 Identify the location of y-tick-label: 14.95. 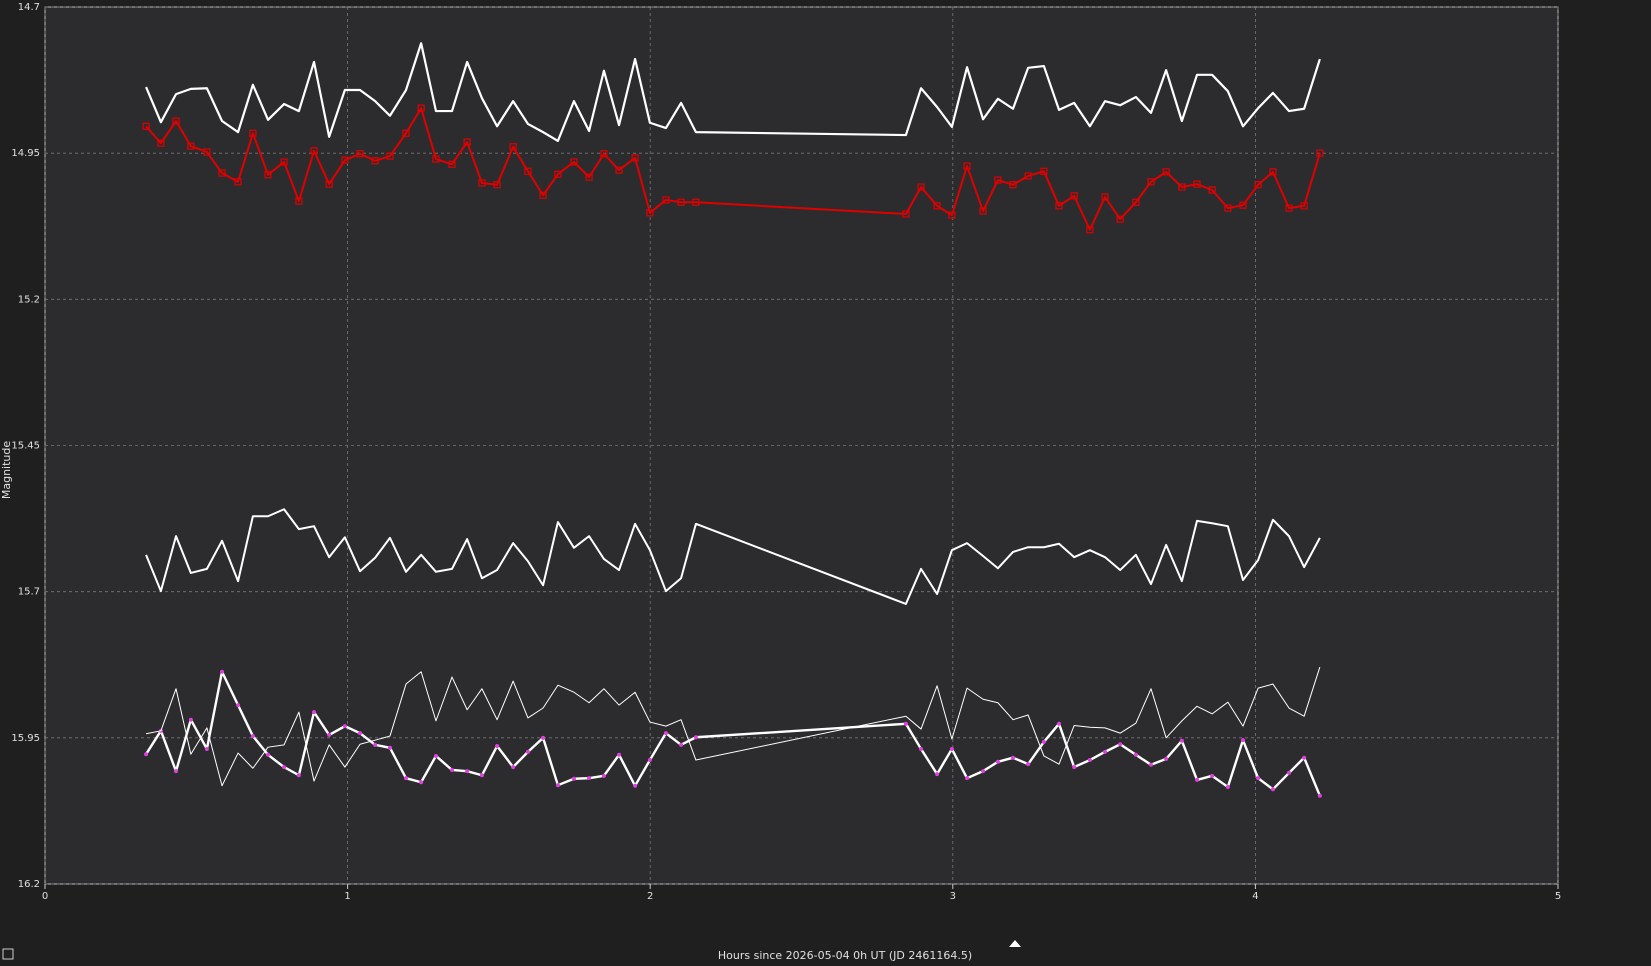
(25, 153).